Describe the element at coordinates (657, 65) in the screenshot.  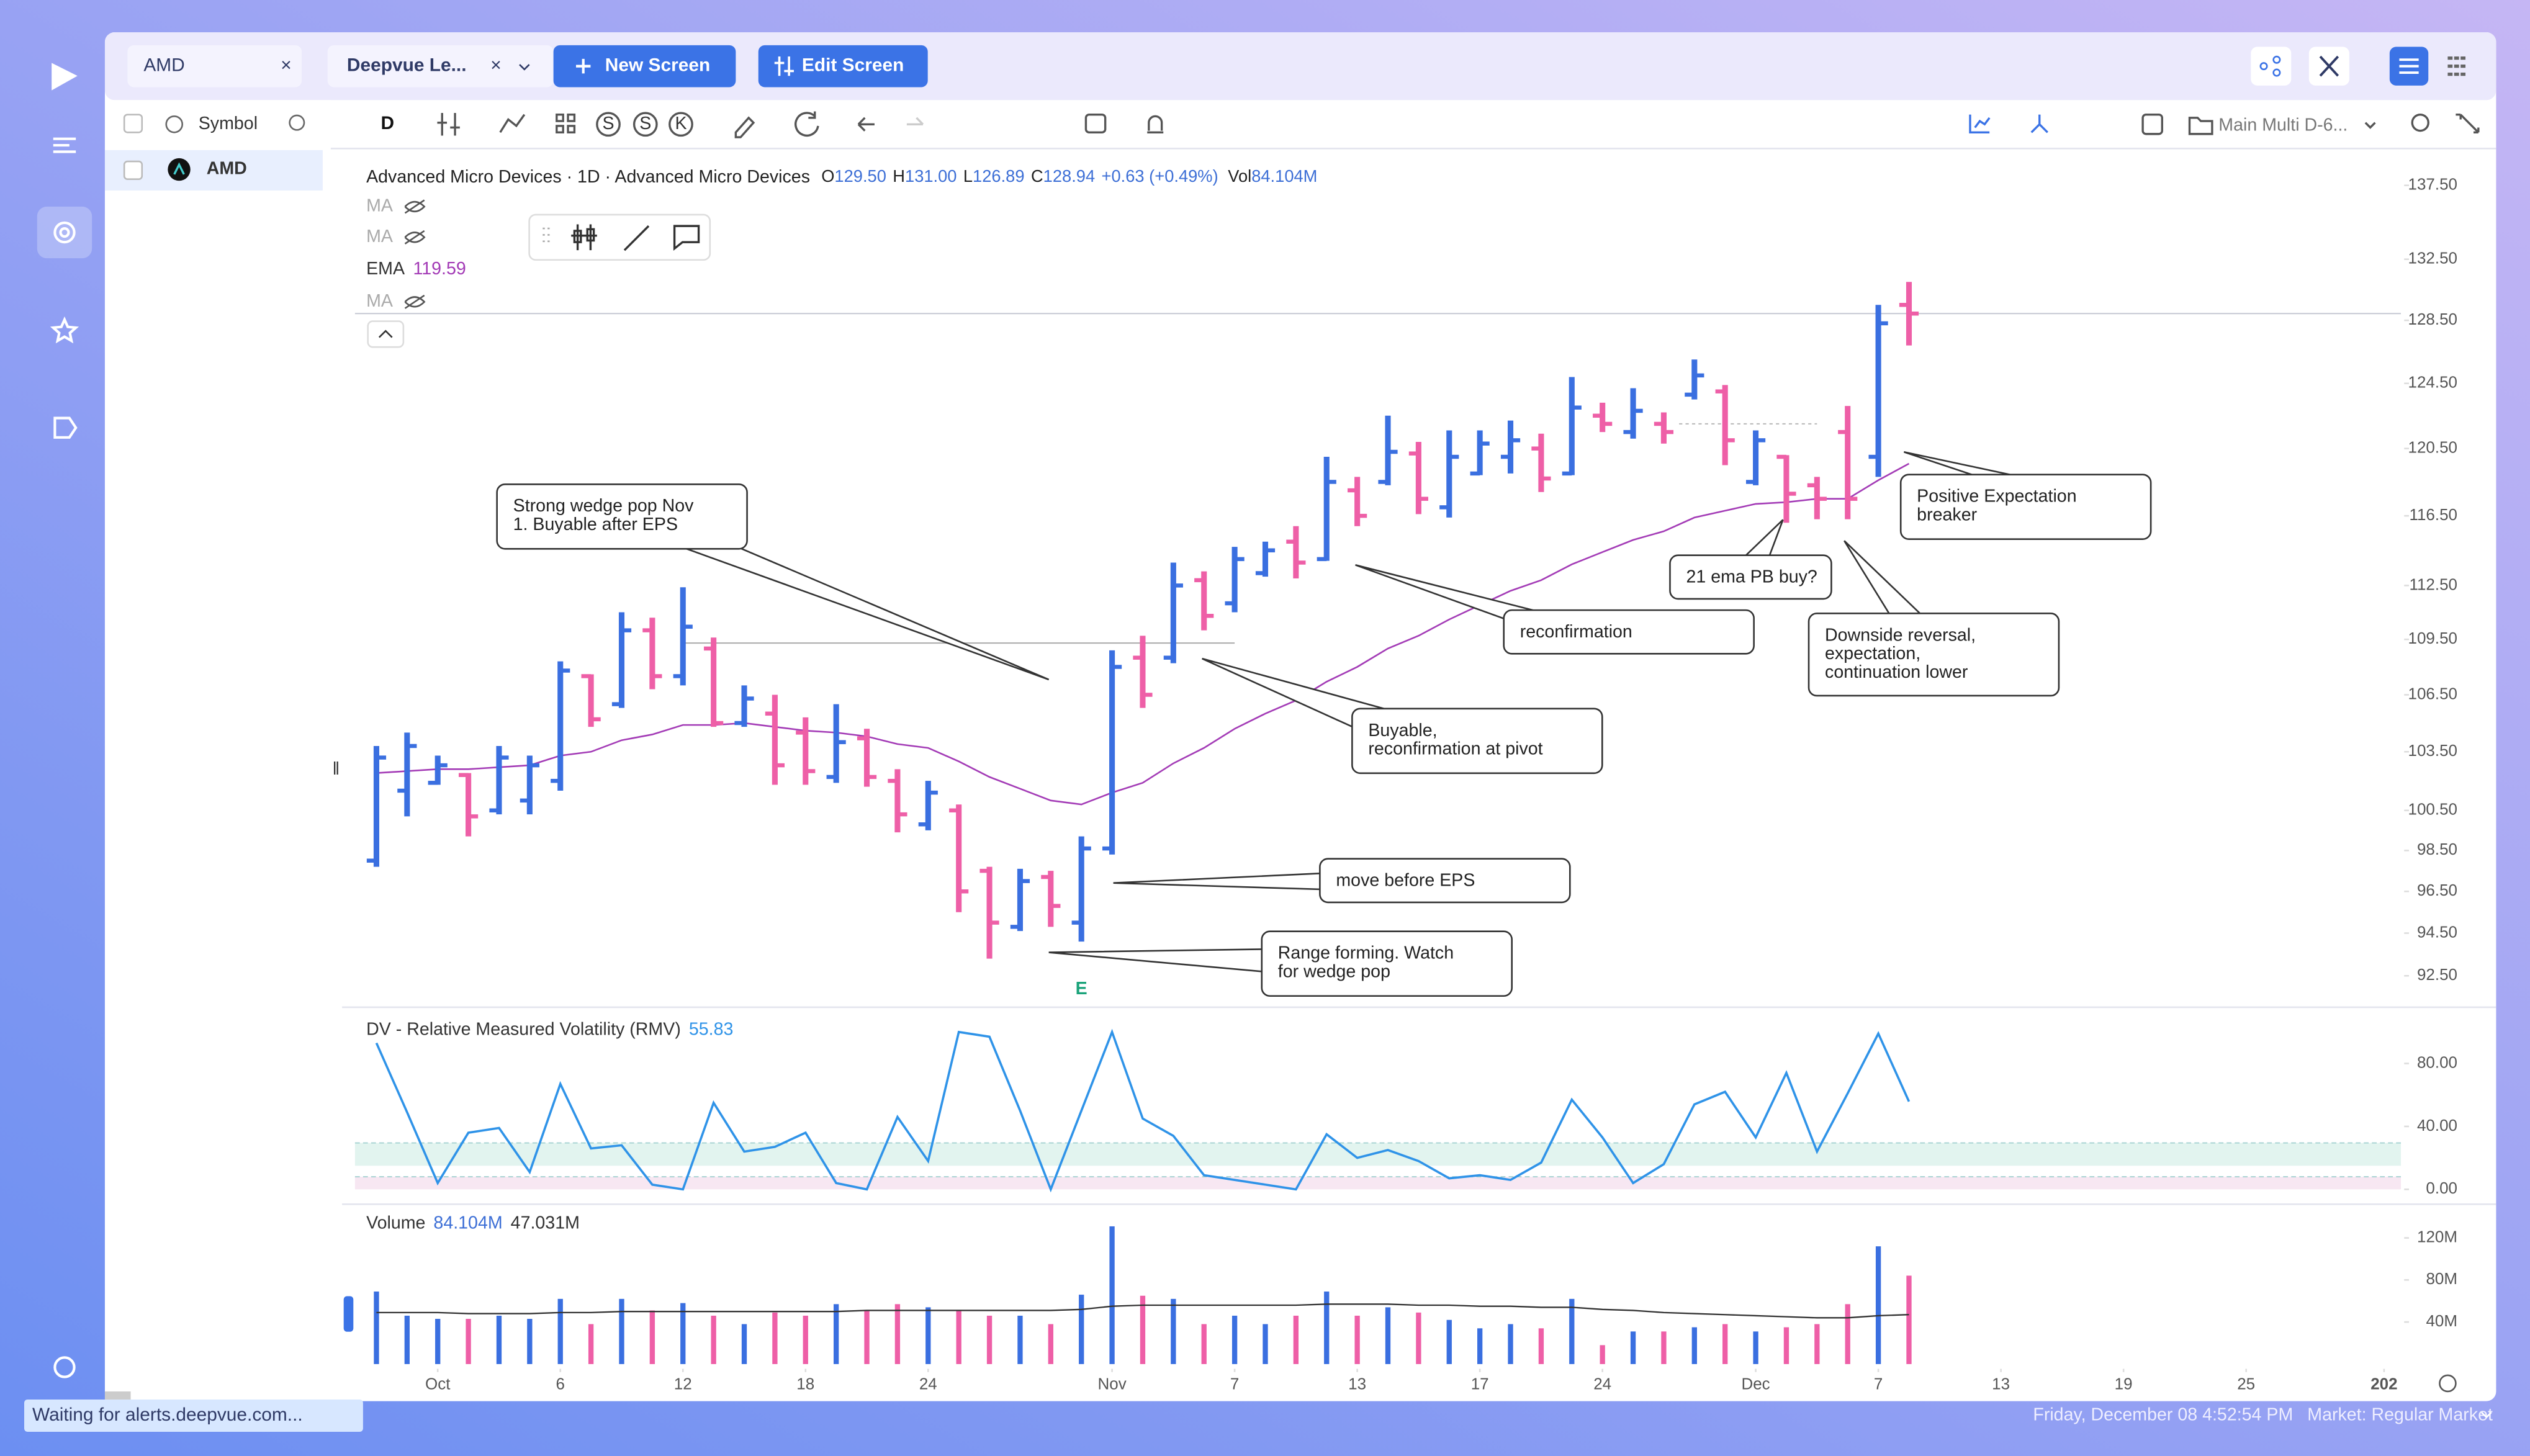
I see `button-label: New Screen` at that location.